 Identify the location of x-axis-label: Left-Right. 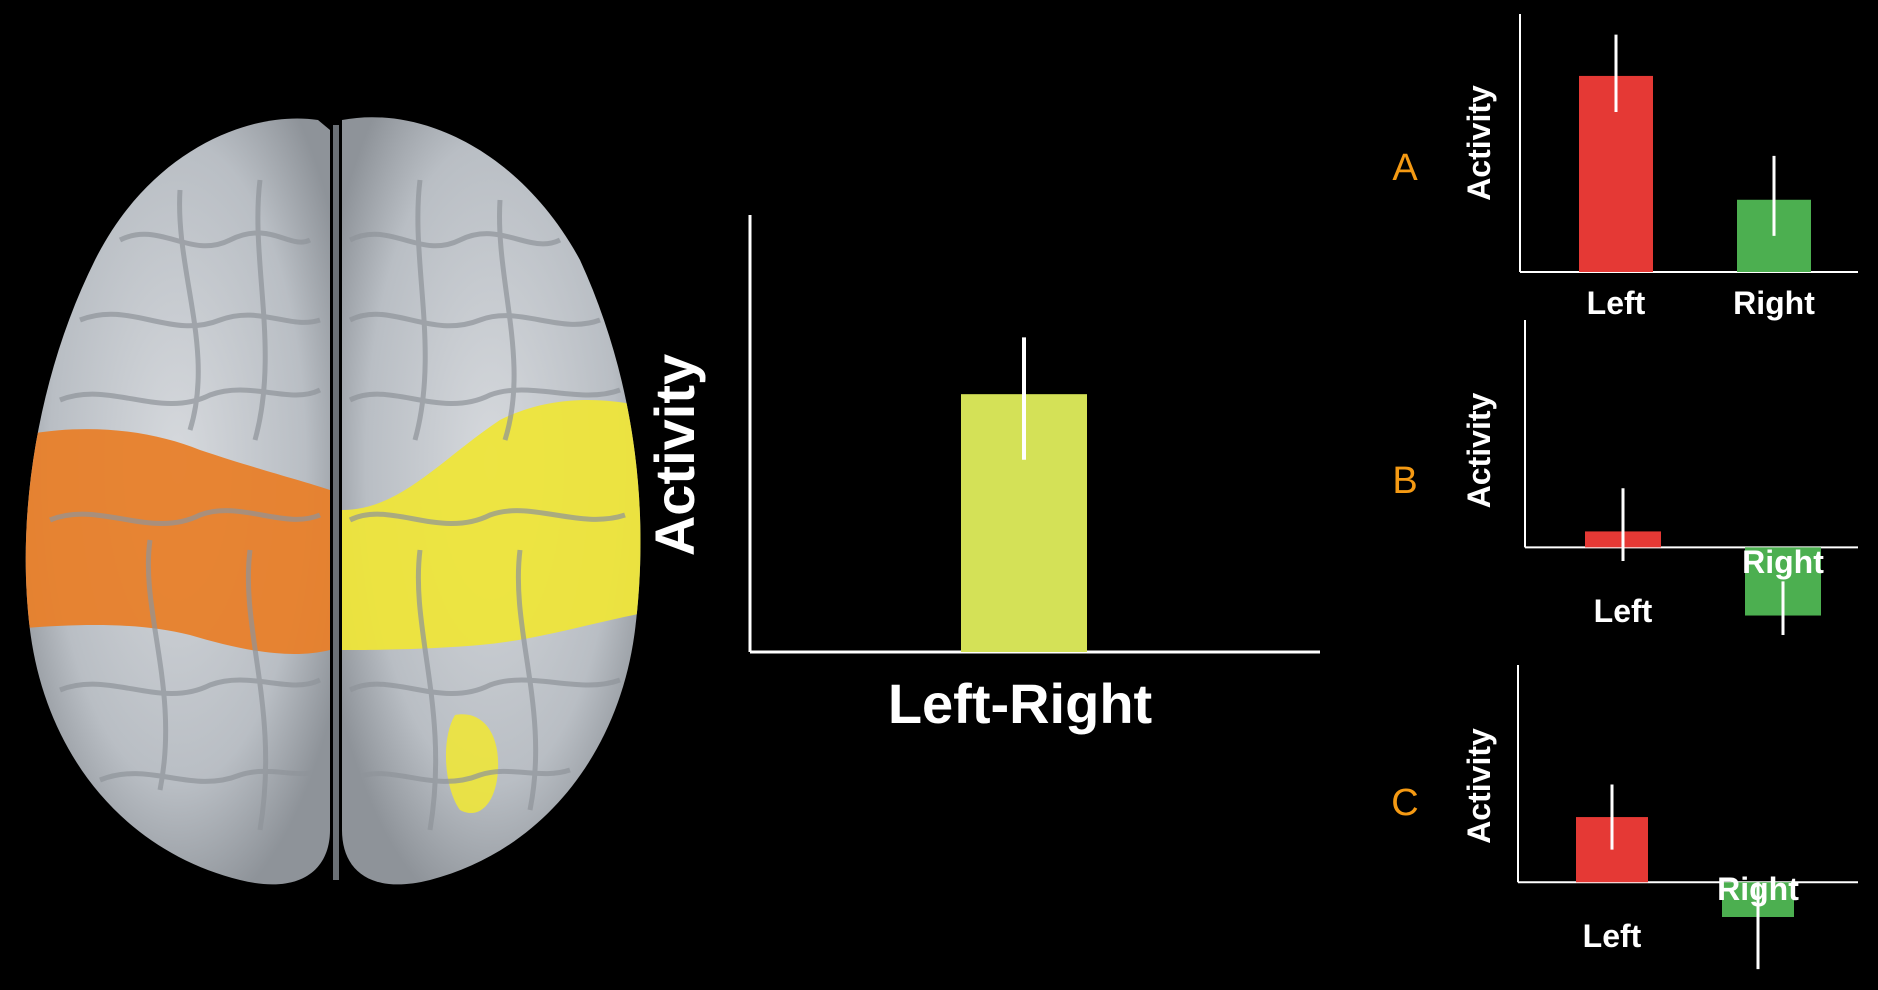
(1020, 703).